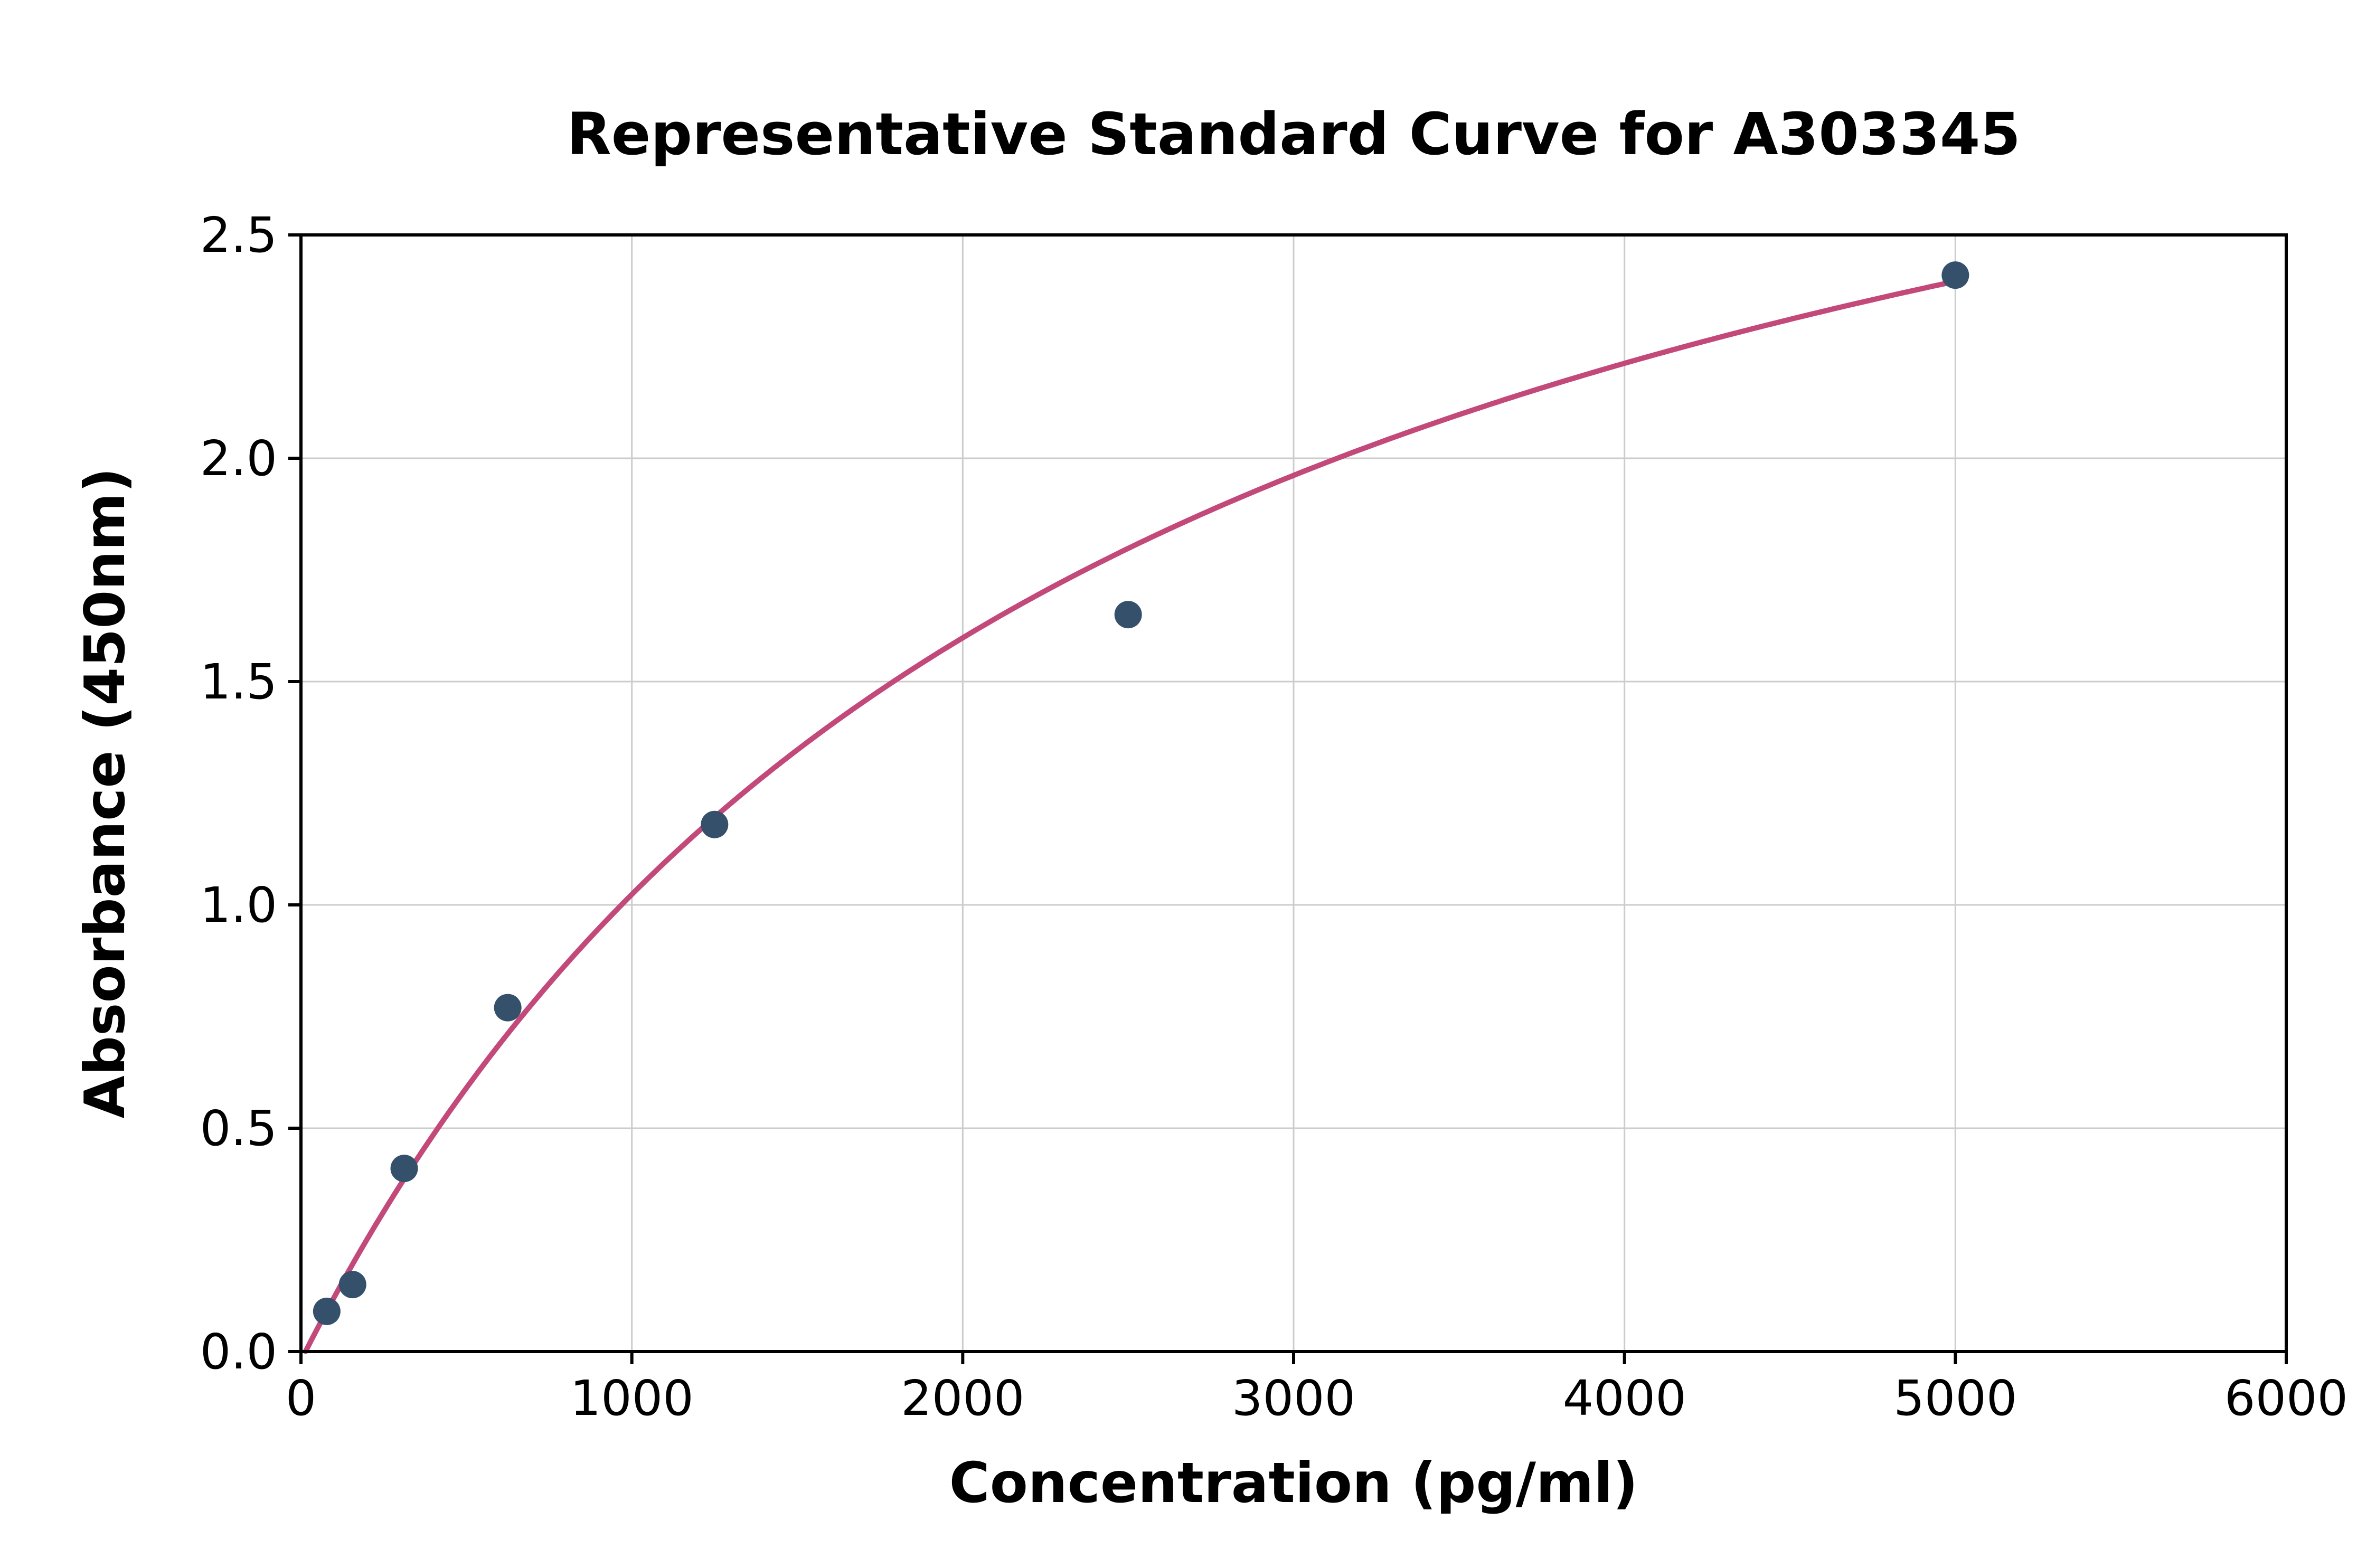  I want to click on y-axis-label: Absorbance (450nm), so click(105, 793).